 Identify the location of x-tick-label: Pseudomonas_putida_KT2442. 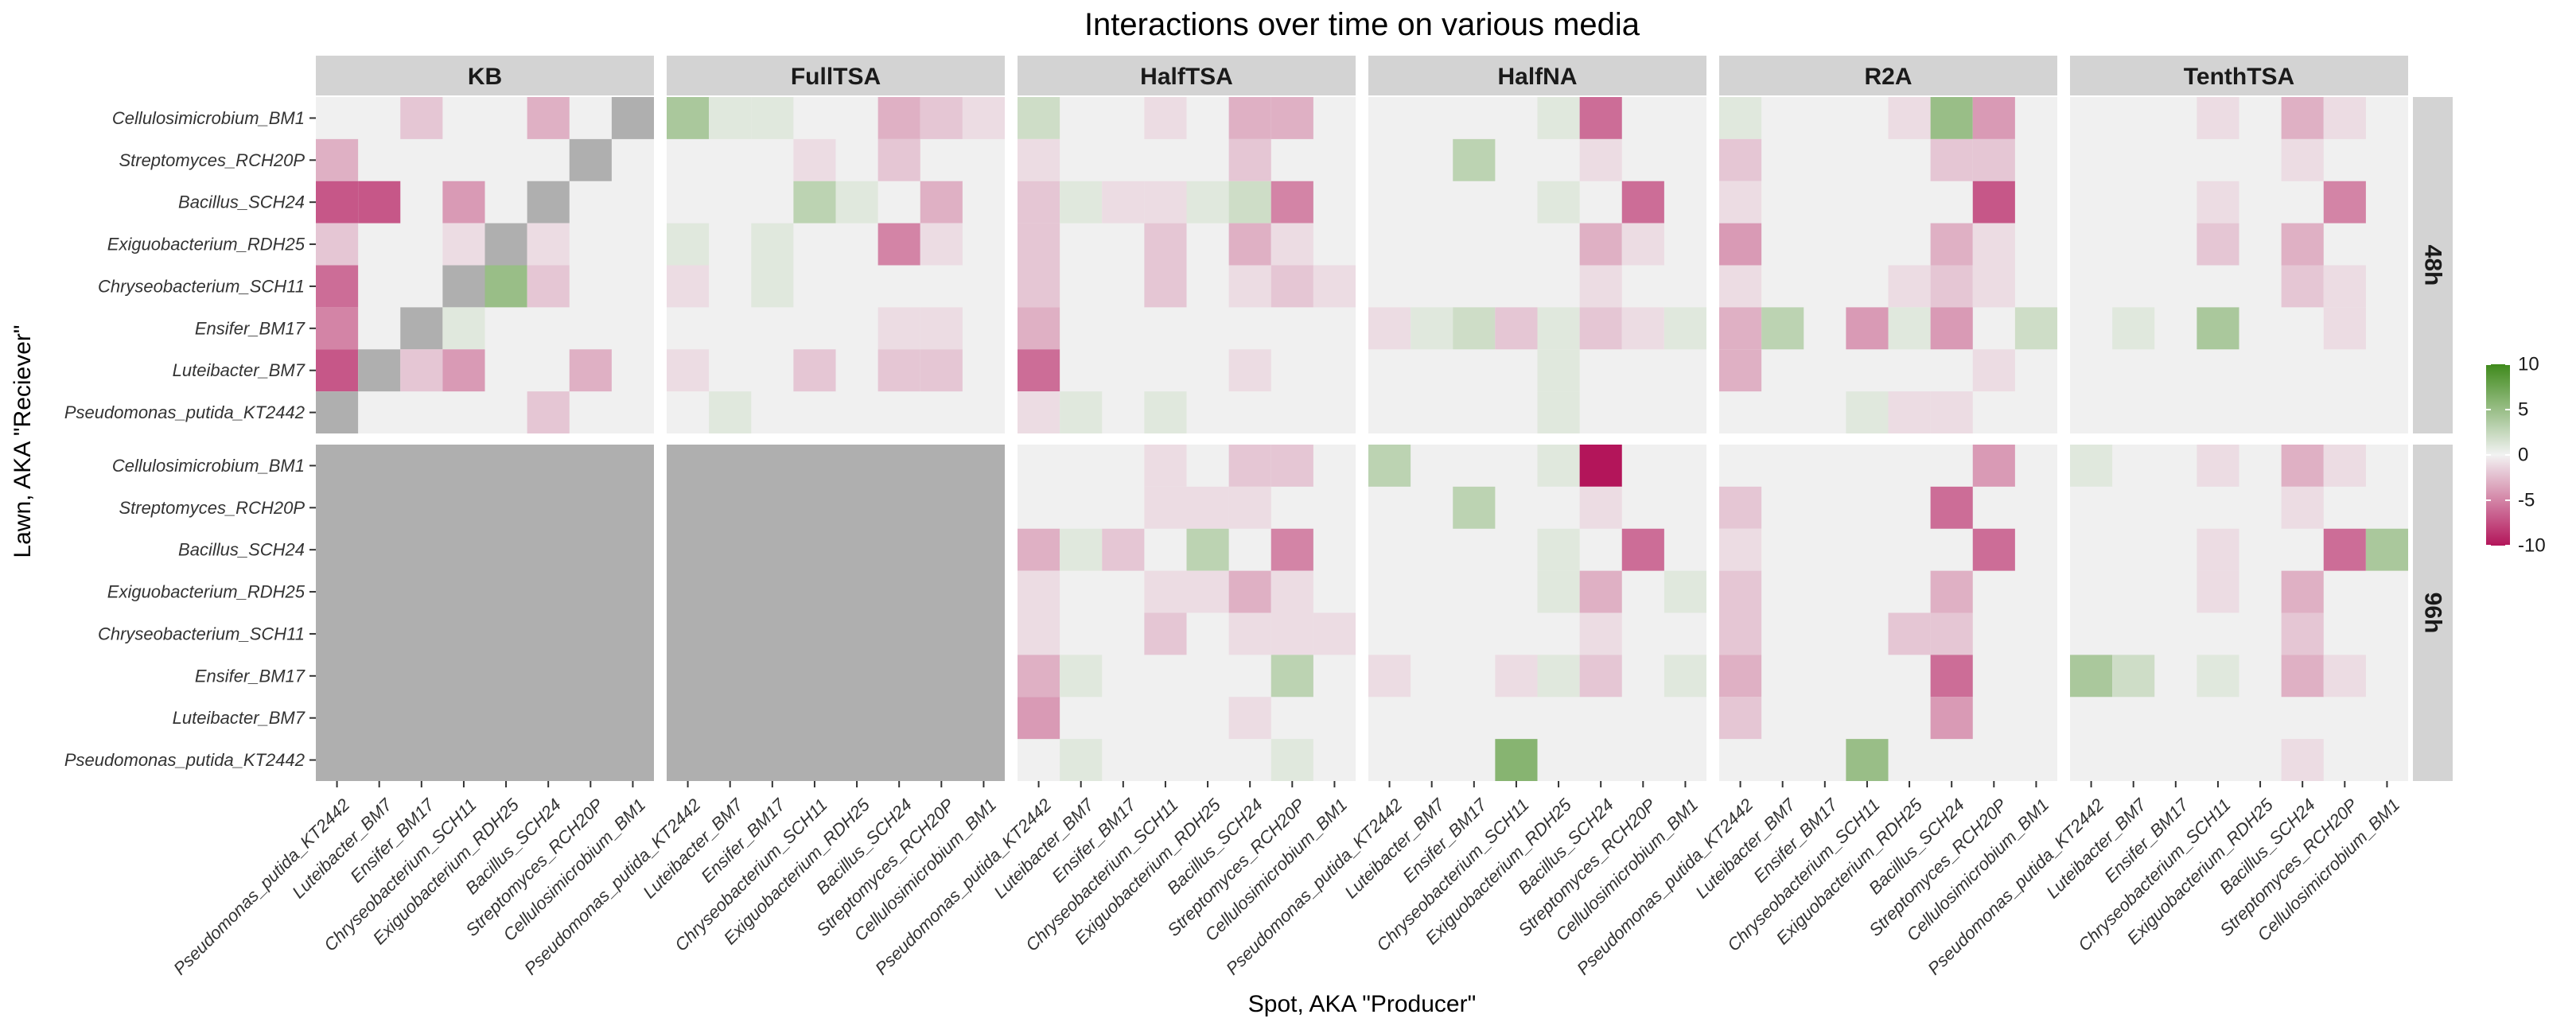
(261, 886).